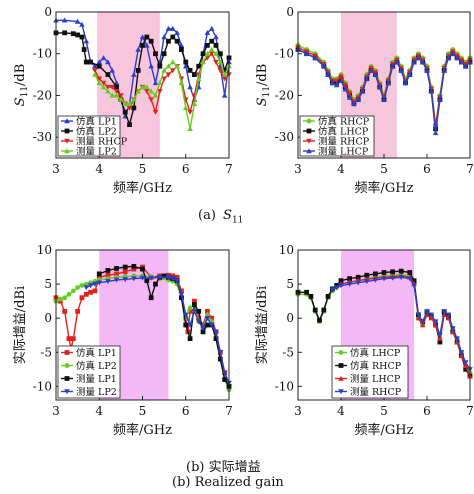 The height and width of the screenshot is (494, 474). What do you see at coordinates (227, 215) in the screenshot?
I see `caption-a-symbol: S` at bounding box center [227, 215].